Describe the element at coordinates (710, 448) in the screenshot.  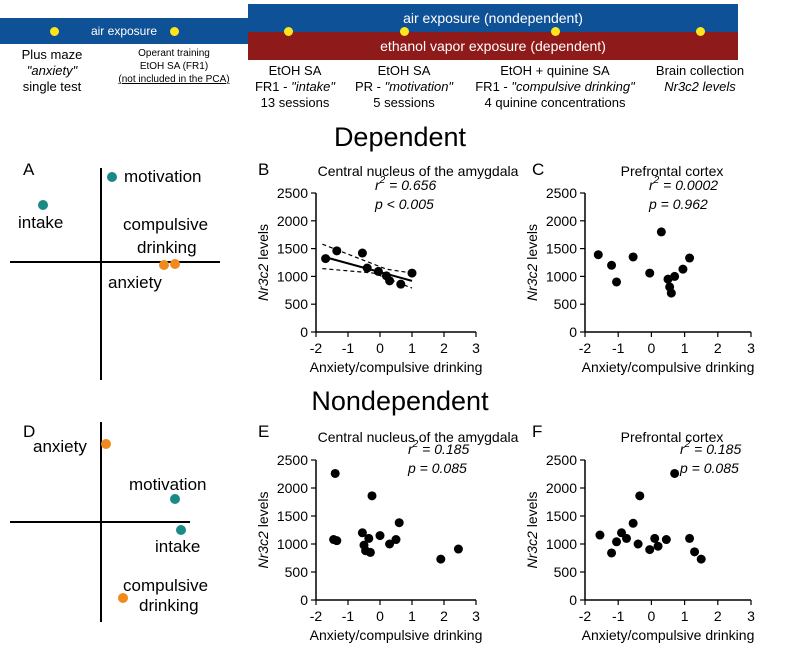
I see `stat-r-squared: r2 = 0.185` at that location.